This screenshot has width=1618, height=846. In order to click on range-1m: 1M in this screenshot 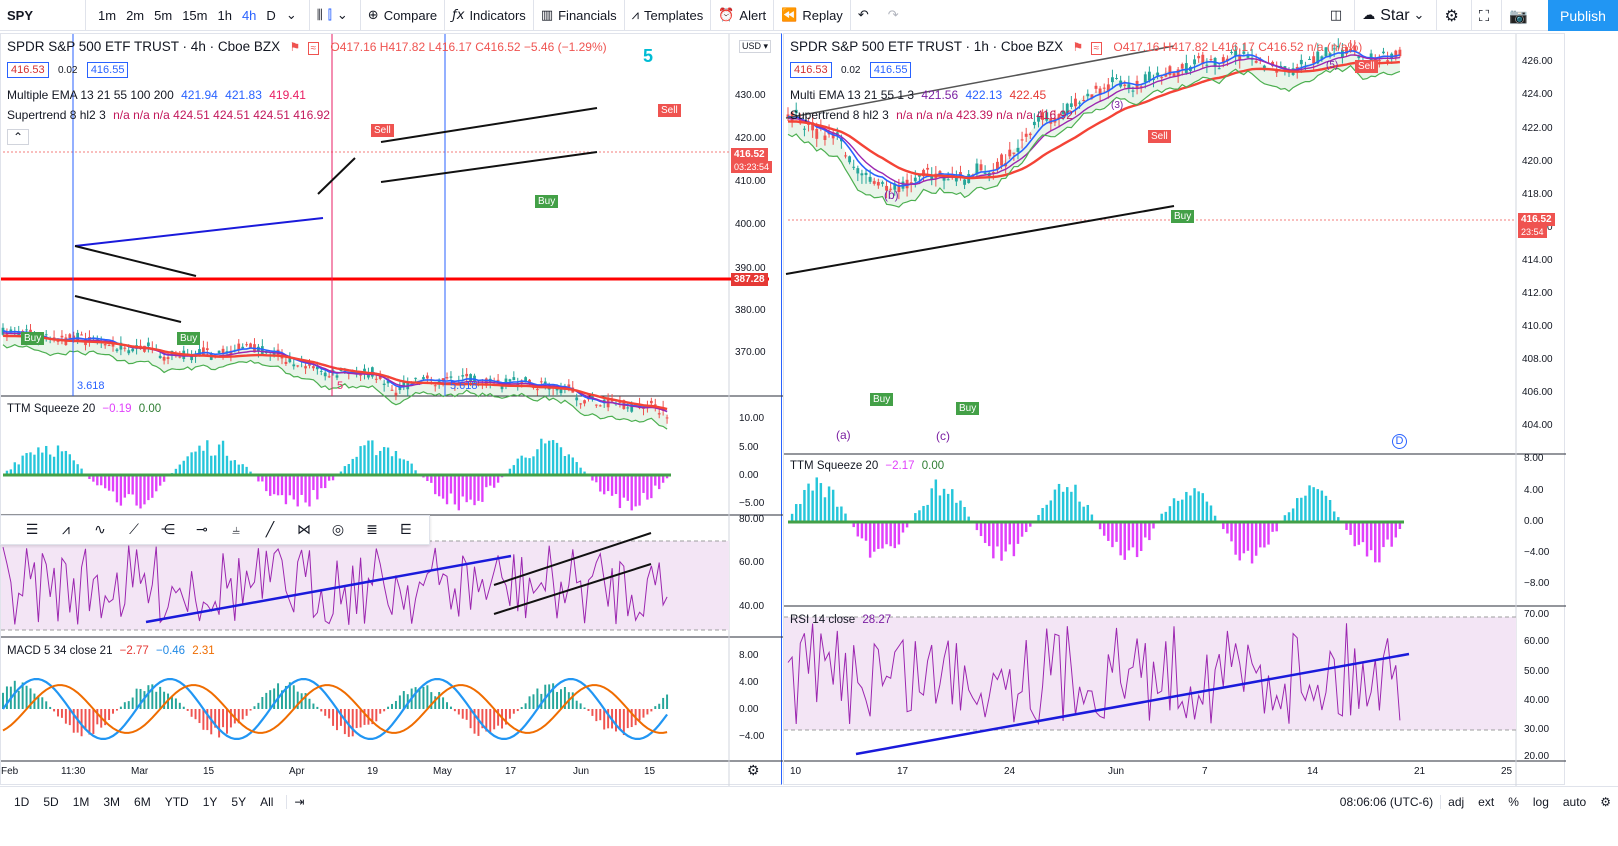, I will do `click(81, 801)`.